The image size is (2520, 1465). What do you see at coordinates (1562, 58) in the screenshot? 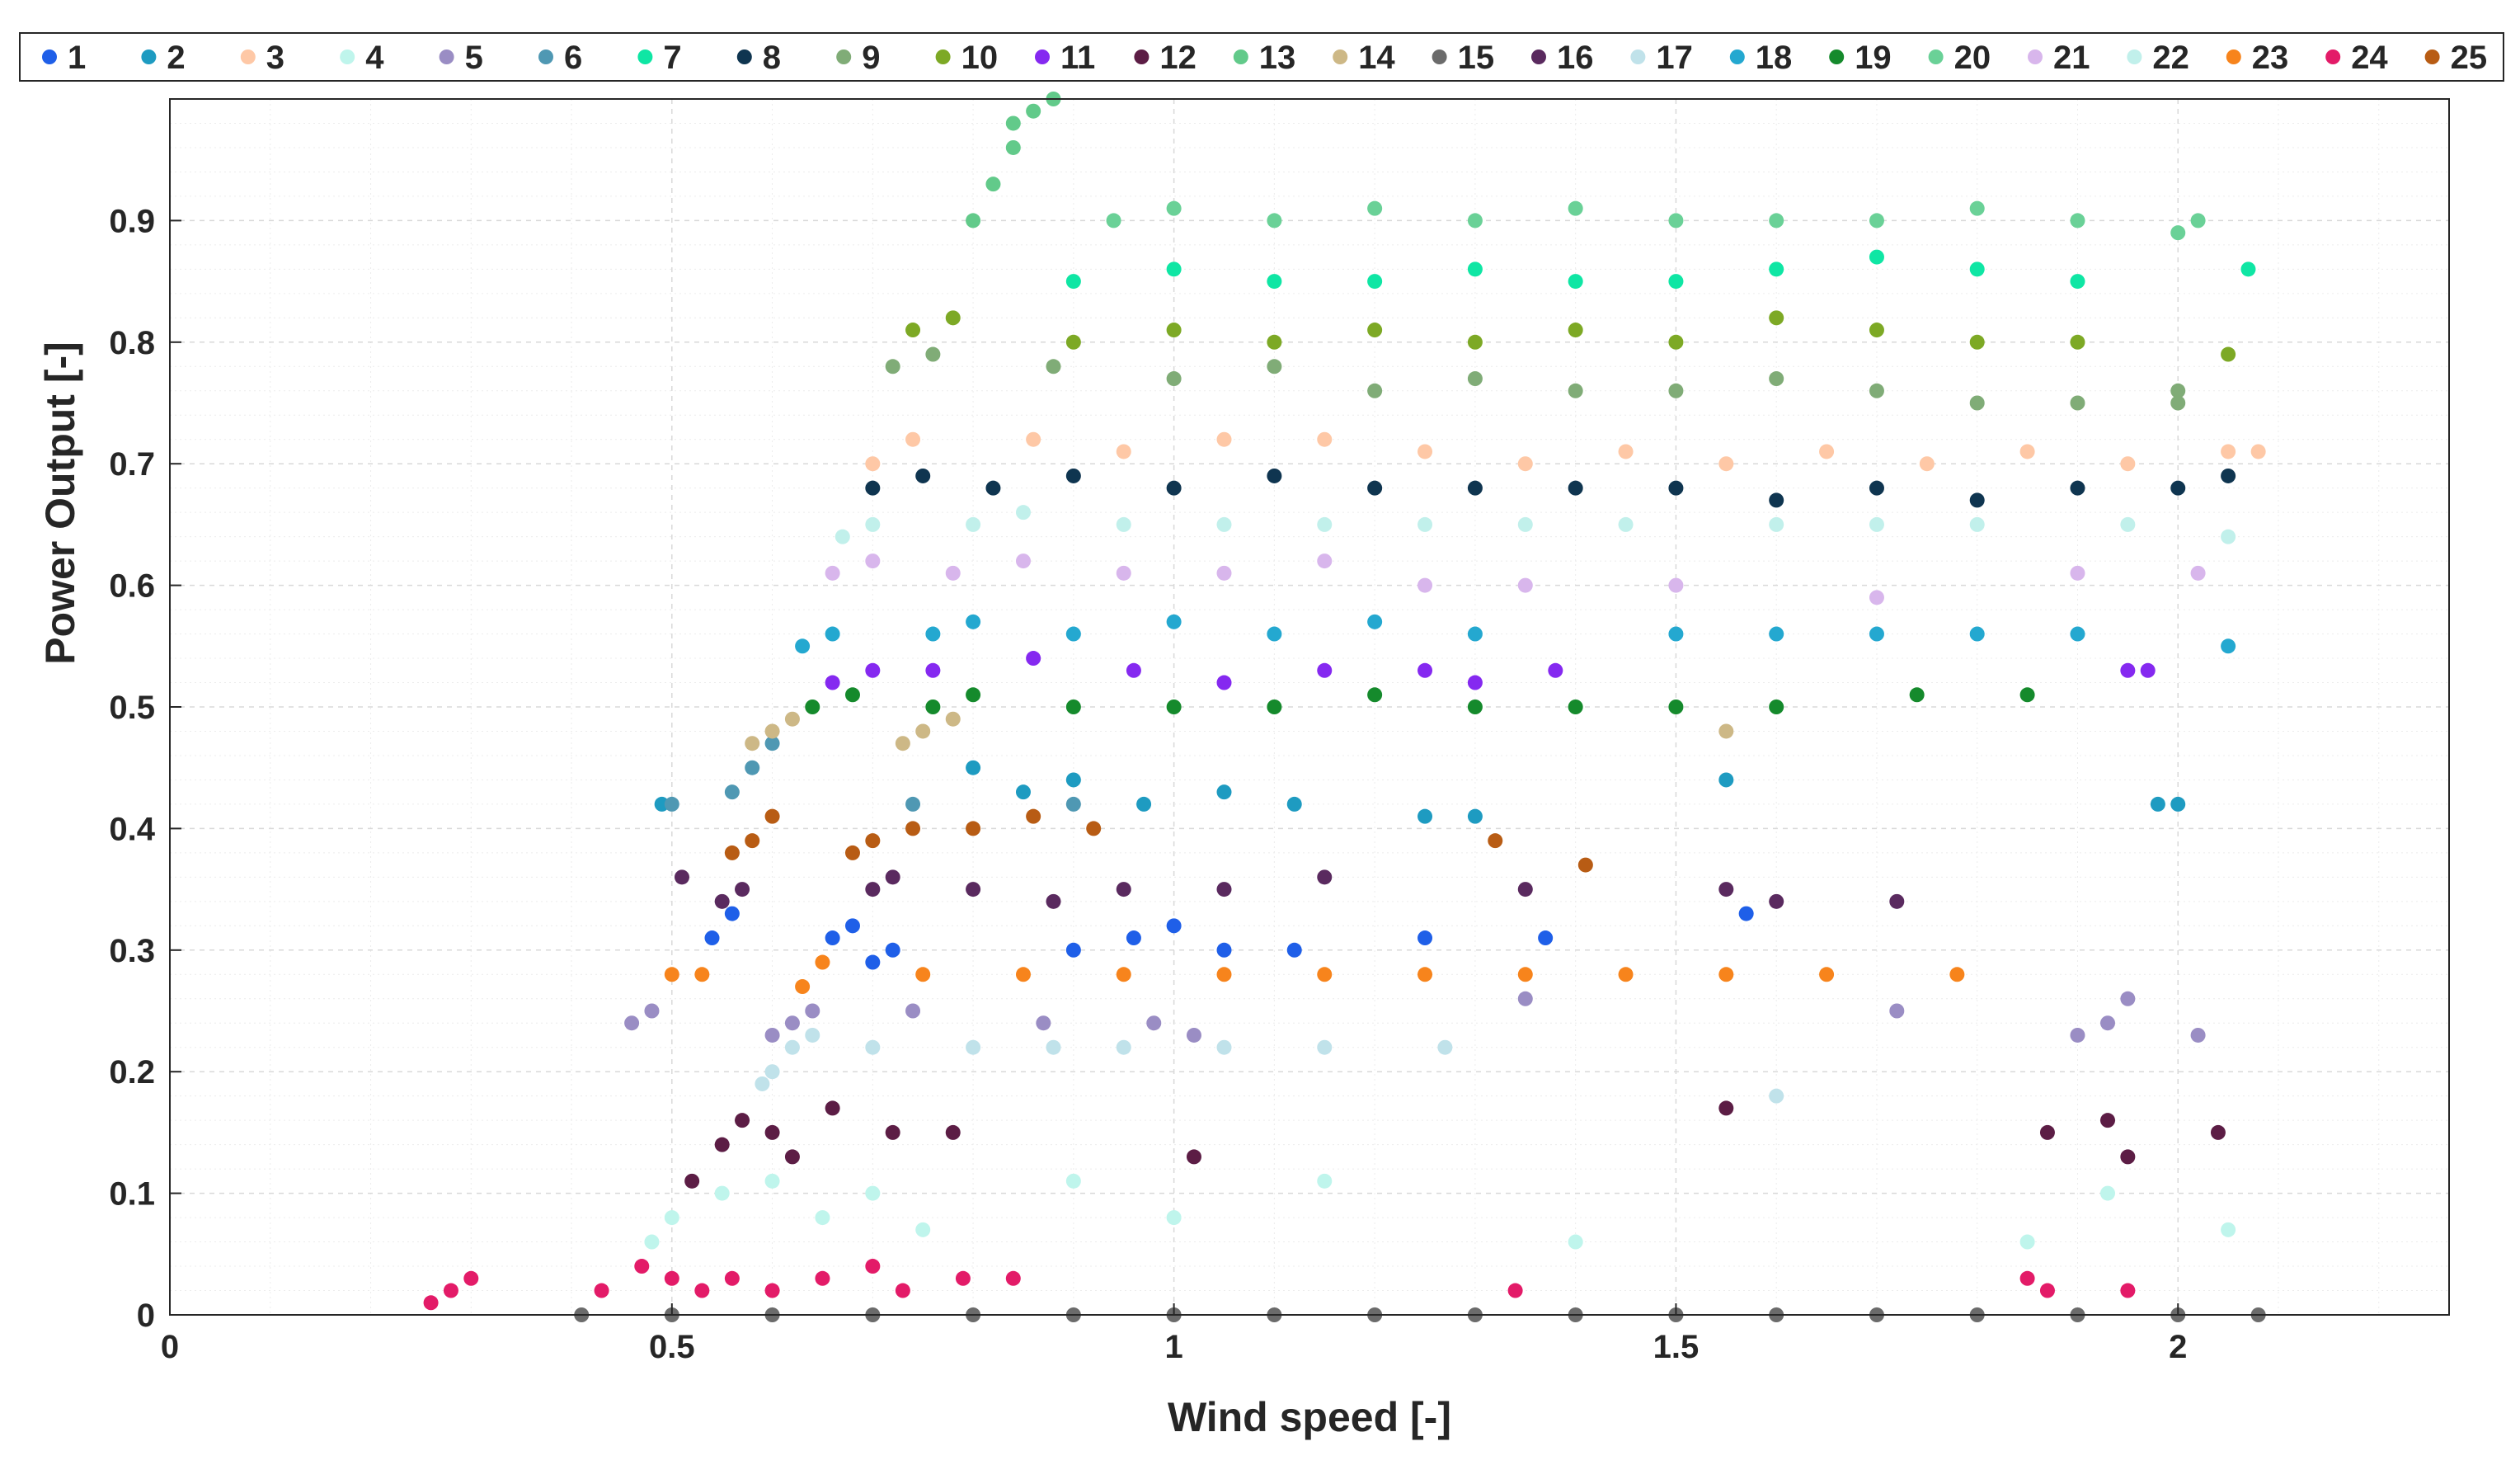
I see `legend-item-16: 16` at bounding box center [1562, 58].